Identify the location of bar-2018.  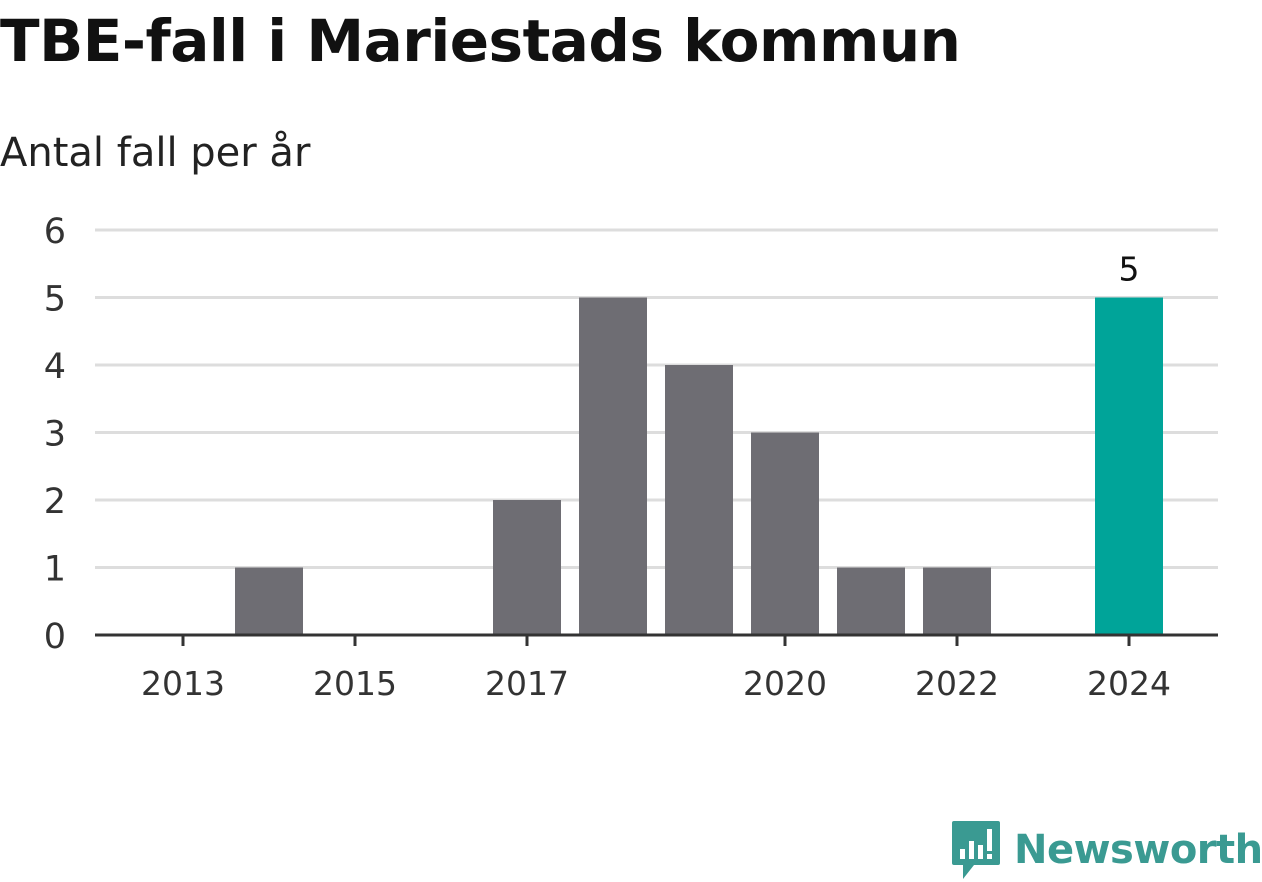
(613, 466).